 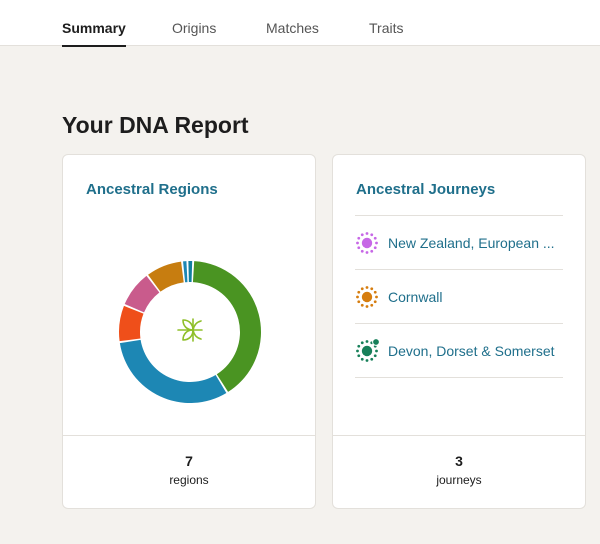 I want to click on tab-matches: Matches, so click(x=292, y=28).